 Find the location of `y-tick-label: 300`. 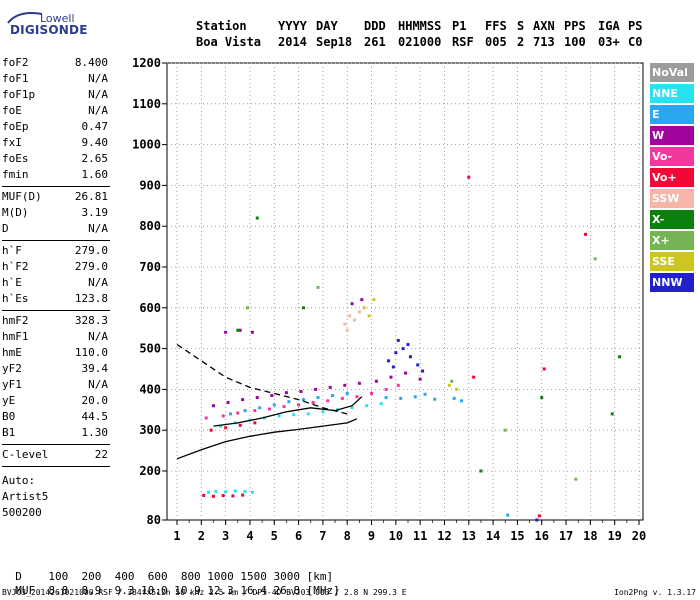

y-tick-label: 300 is located at coordinates (150, 430).